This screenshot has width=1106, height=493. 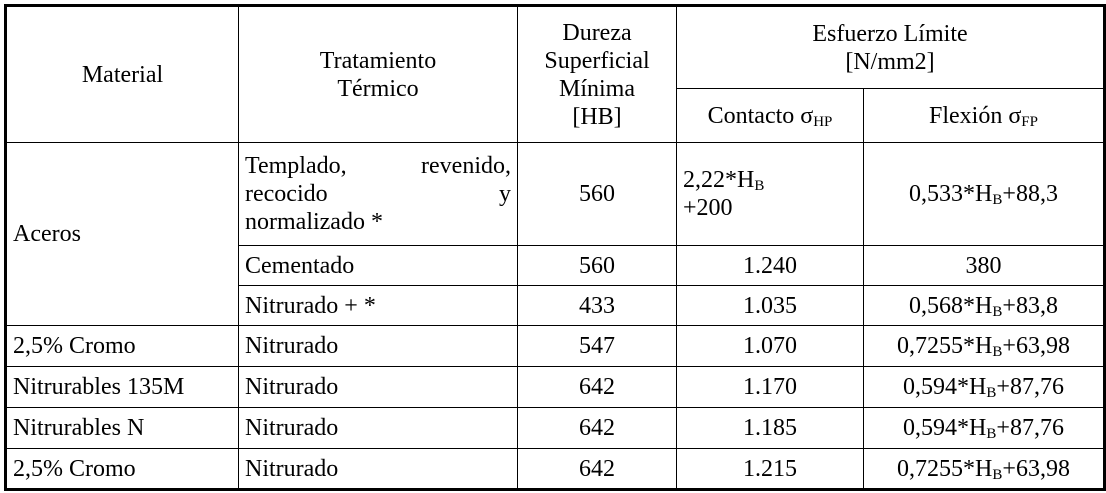 I want to click on contacto-value: 1.185, so click(x=770, y=428).